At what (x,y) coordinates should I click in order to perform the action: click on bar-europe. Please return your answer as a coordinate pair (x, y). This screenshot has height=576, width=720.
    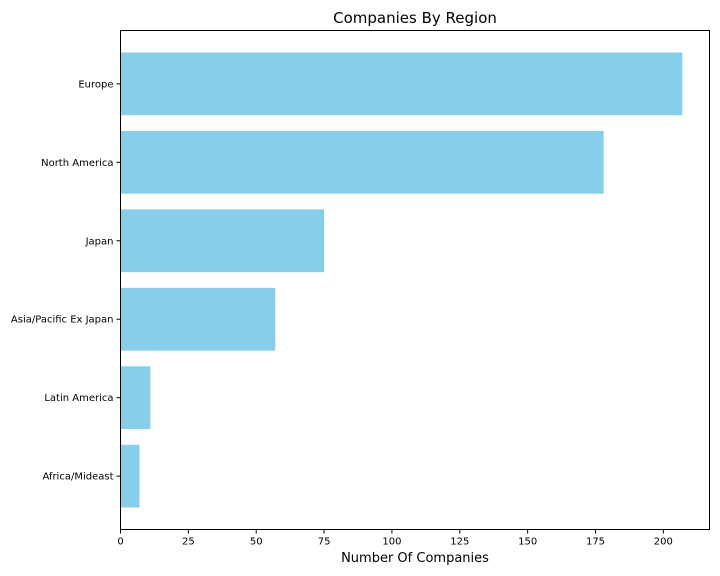
    Looking at the image, I should click on (401, 84).